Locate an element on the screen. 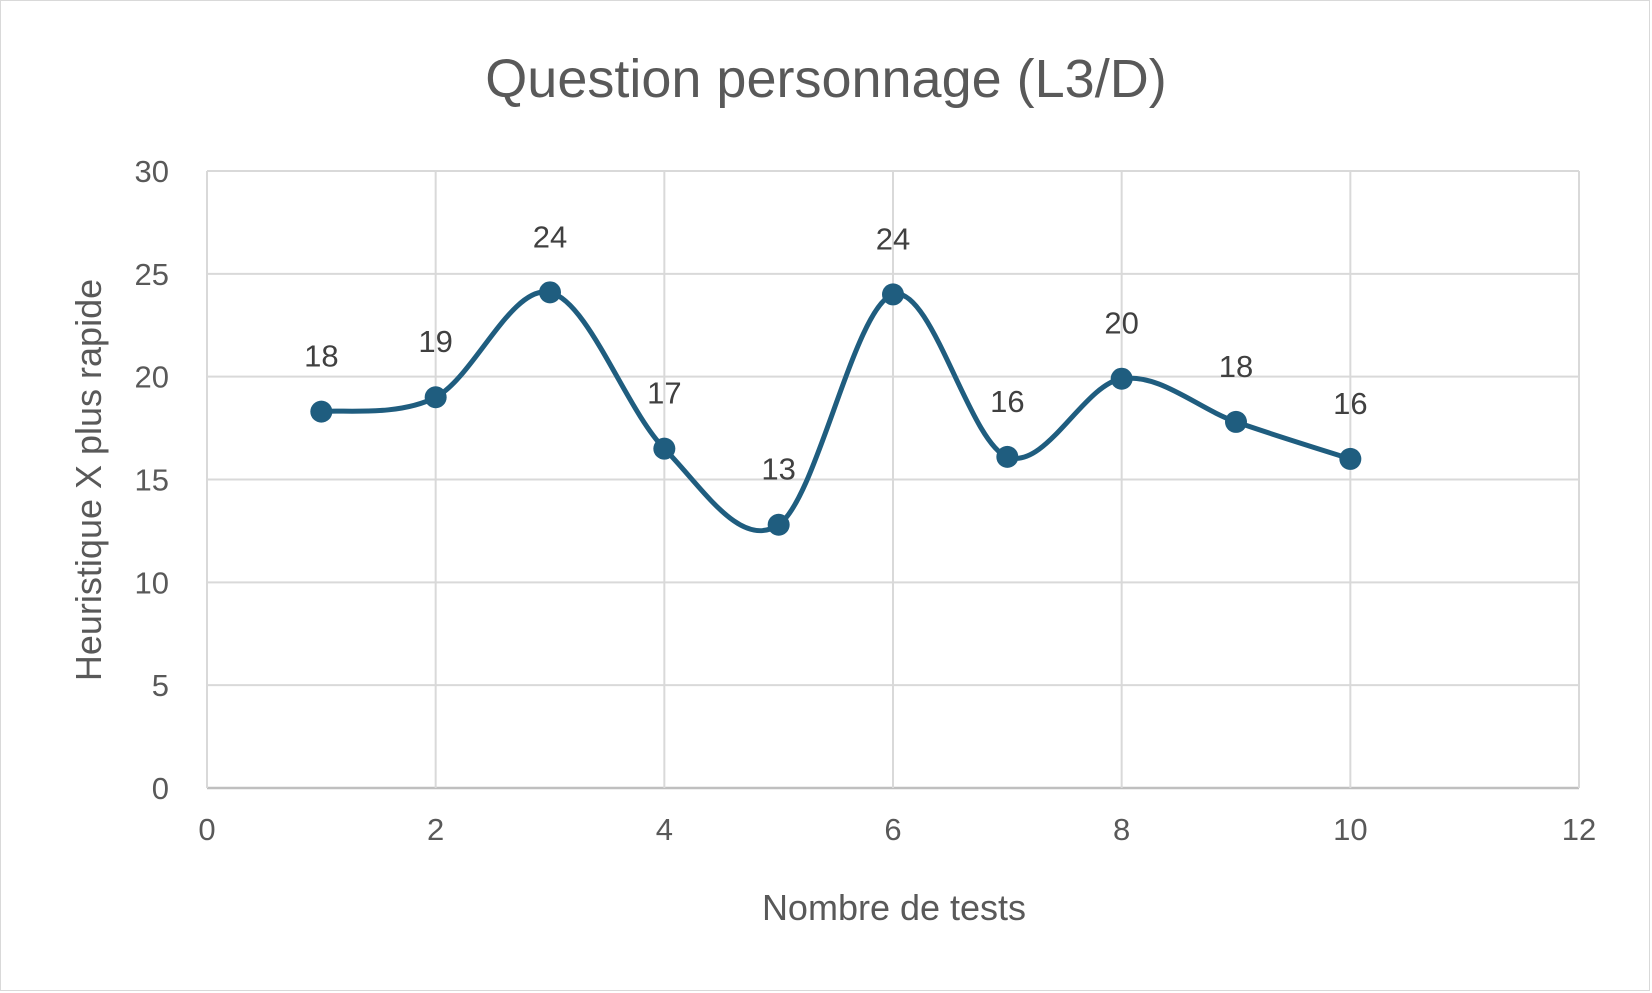 This screenshot has width=1652, height=993. y-tick-label: 0 is located at coordinates (160, 788).